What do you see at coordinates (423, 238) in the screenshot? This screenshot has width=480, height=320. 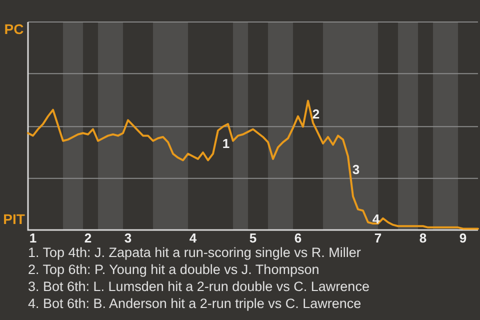 I see `x-tick-label: 8` at bounding box center [423, 238].